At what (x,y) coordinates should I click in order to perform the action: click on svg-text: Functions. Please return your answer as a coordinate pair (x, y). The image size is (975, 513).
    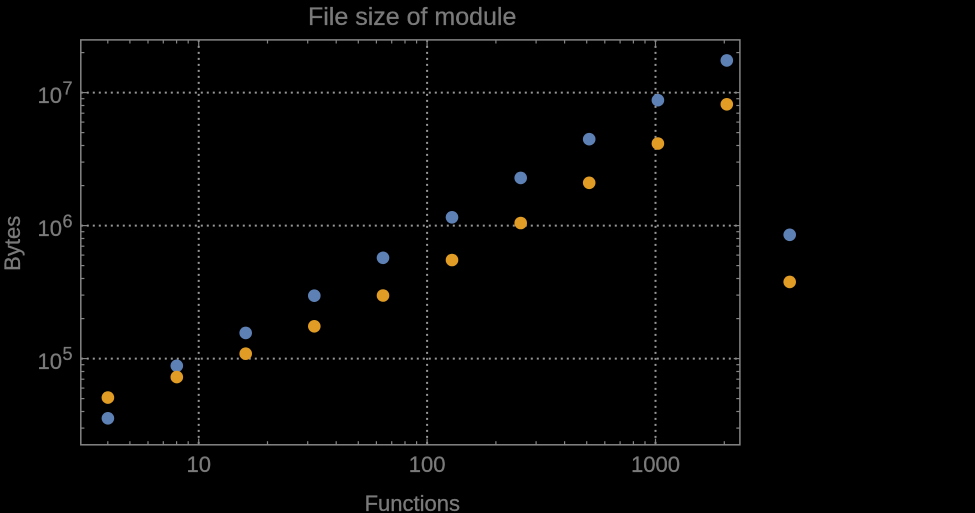
    Looking at the image, I should click on (412, 502).